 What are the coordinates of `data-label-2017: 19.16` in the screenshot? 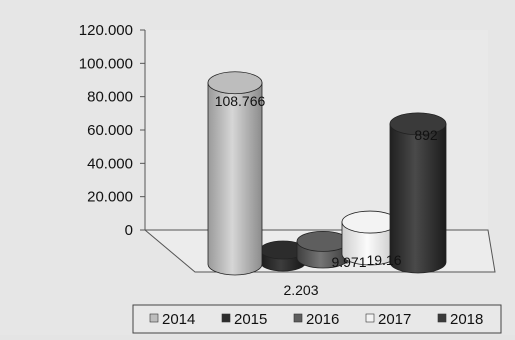 It's located at (383, 260).